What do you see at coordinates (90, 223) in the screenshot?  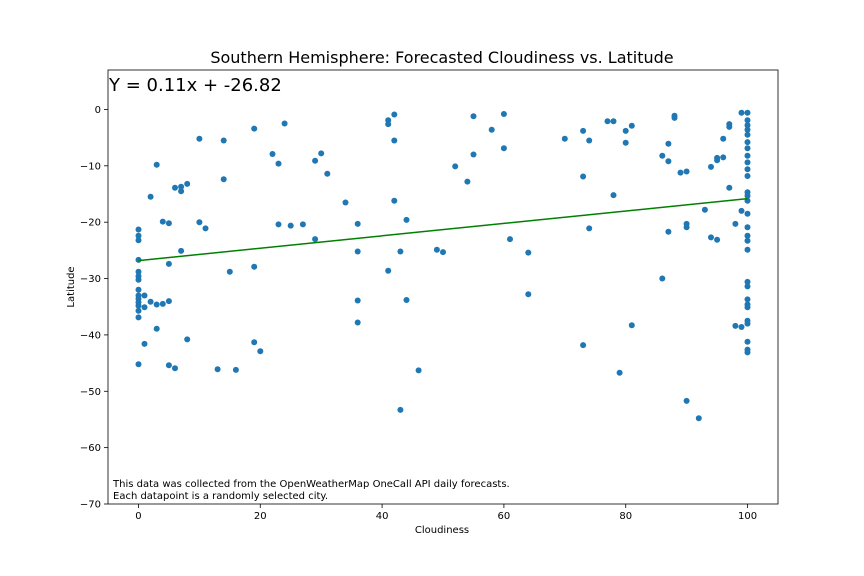 I see `y-tick-label: −20` at bounding box center [90, 223].